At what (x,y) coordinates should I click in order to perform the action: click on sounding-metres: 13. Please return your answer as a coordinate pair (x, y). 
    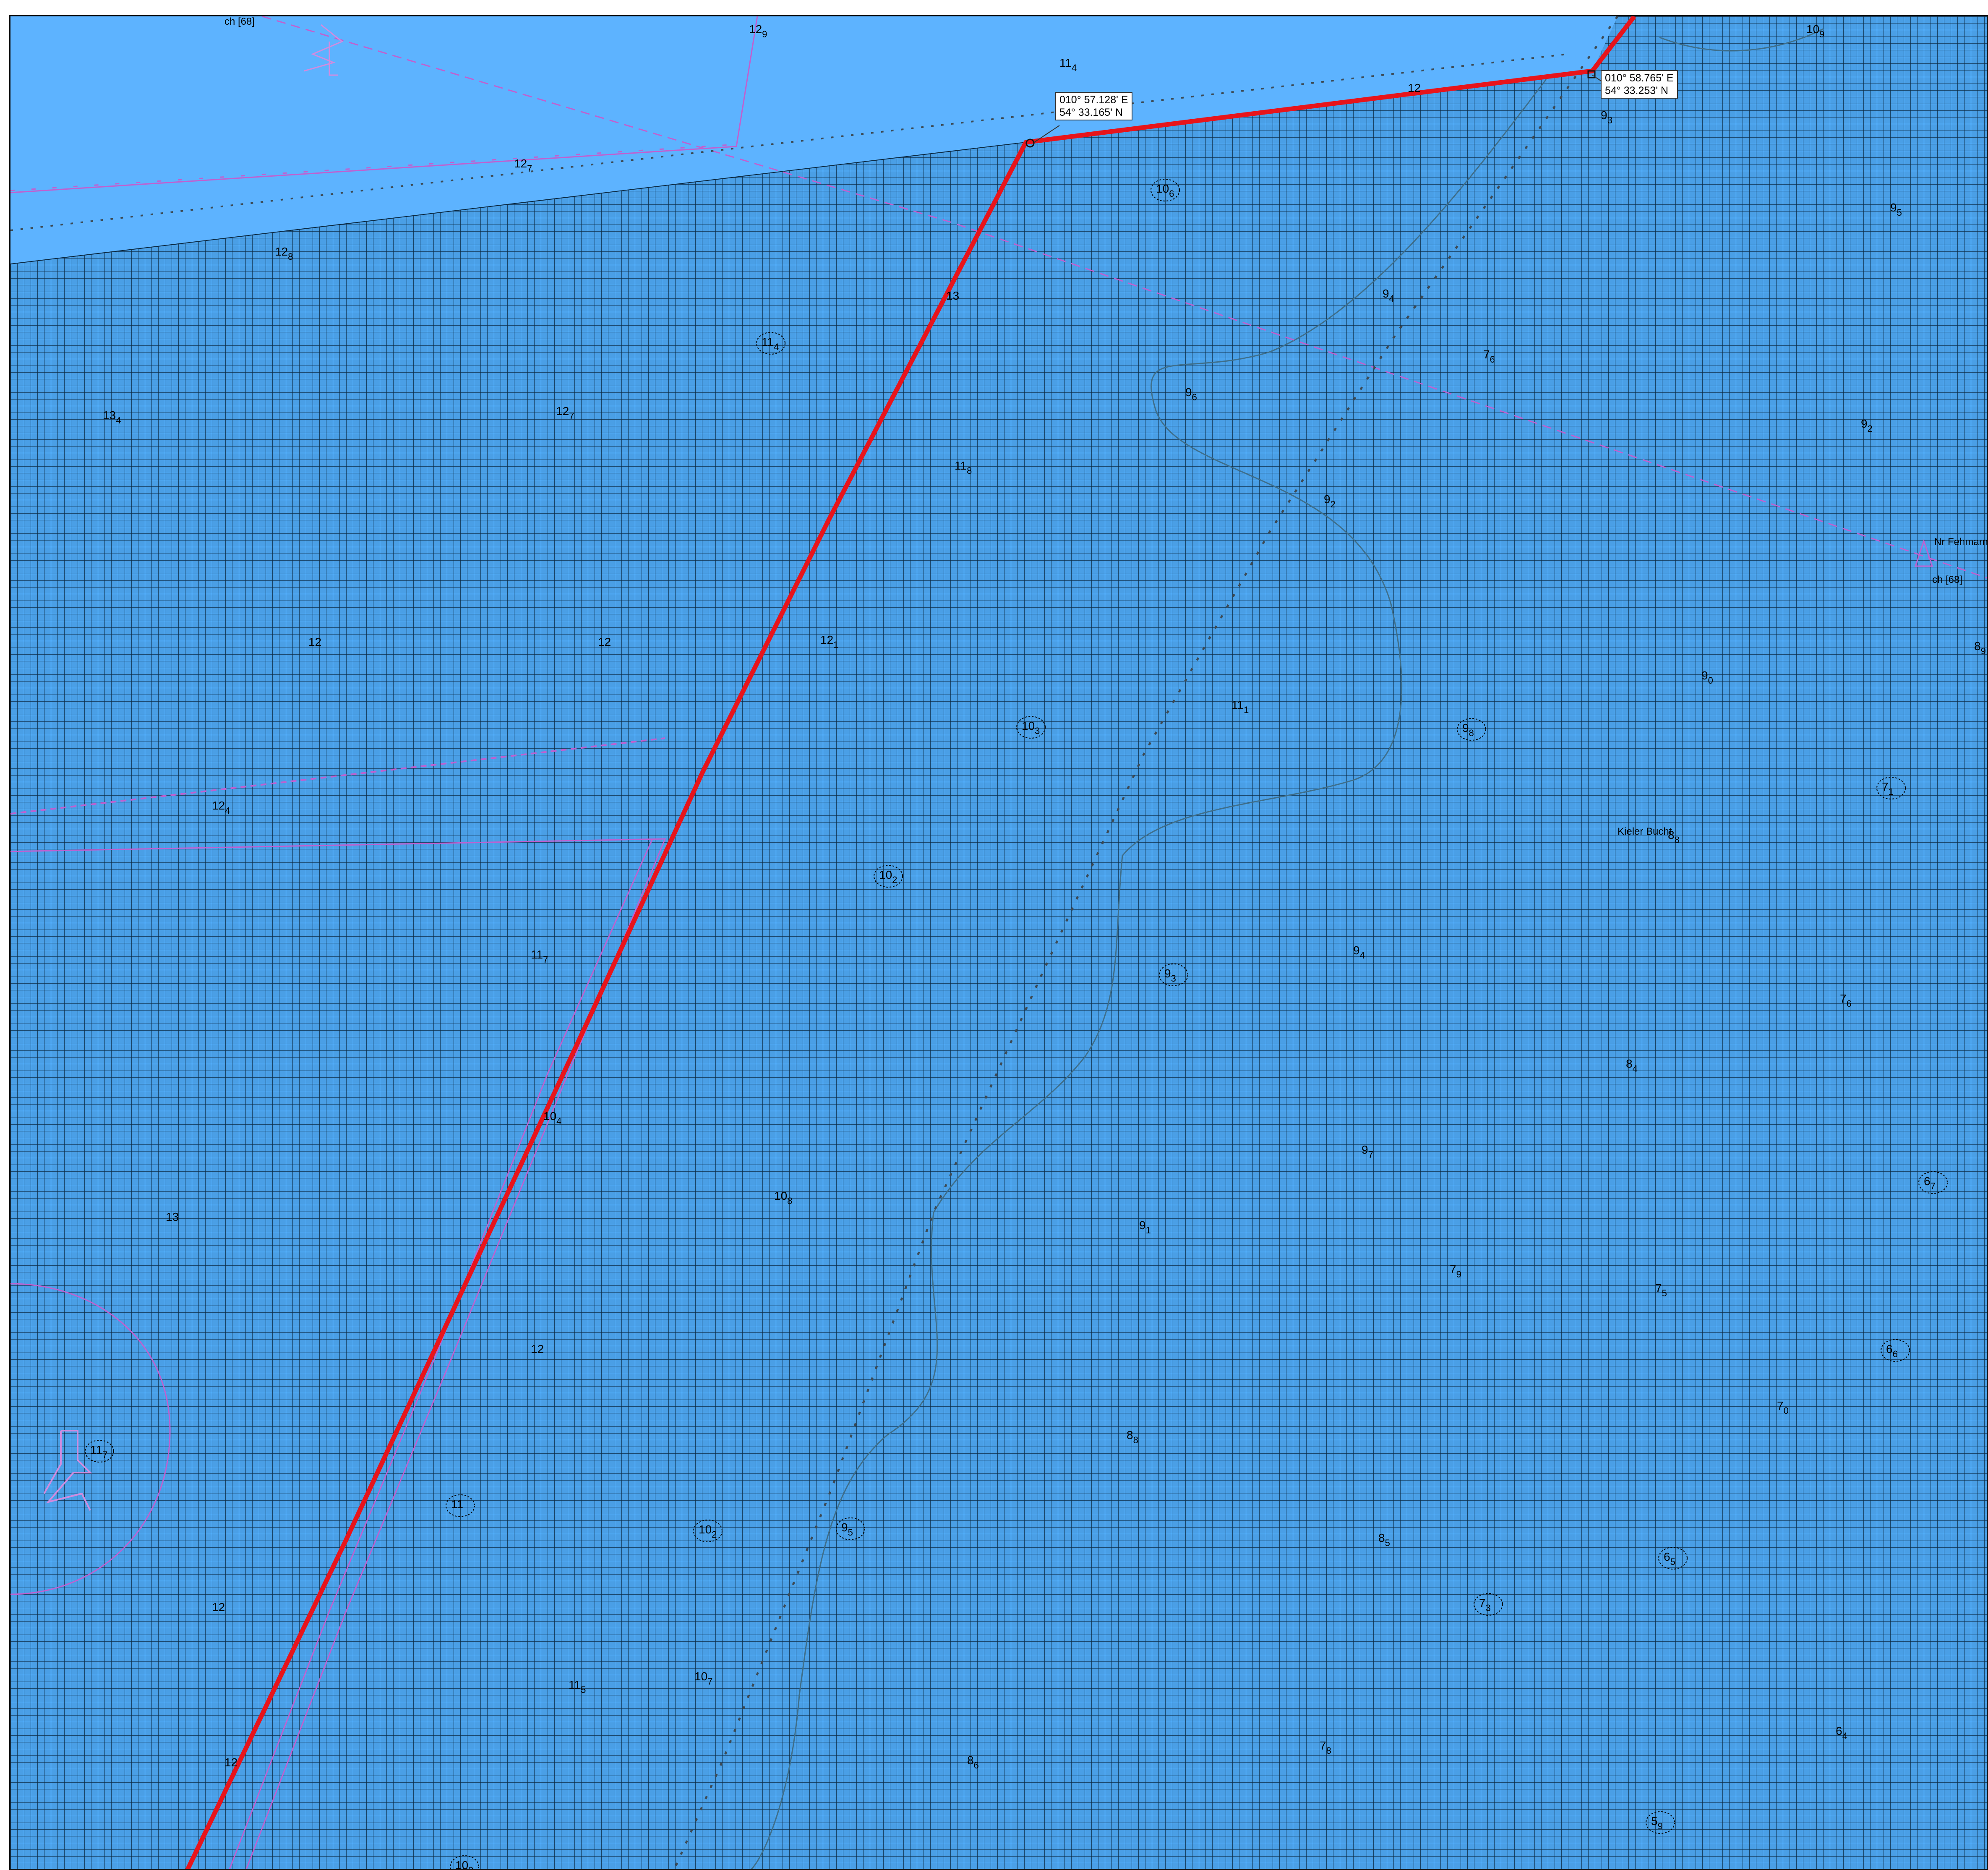
    Looking at the image, I should click on (109, 415).